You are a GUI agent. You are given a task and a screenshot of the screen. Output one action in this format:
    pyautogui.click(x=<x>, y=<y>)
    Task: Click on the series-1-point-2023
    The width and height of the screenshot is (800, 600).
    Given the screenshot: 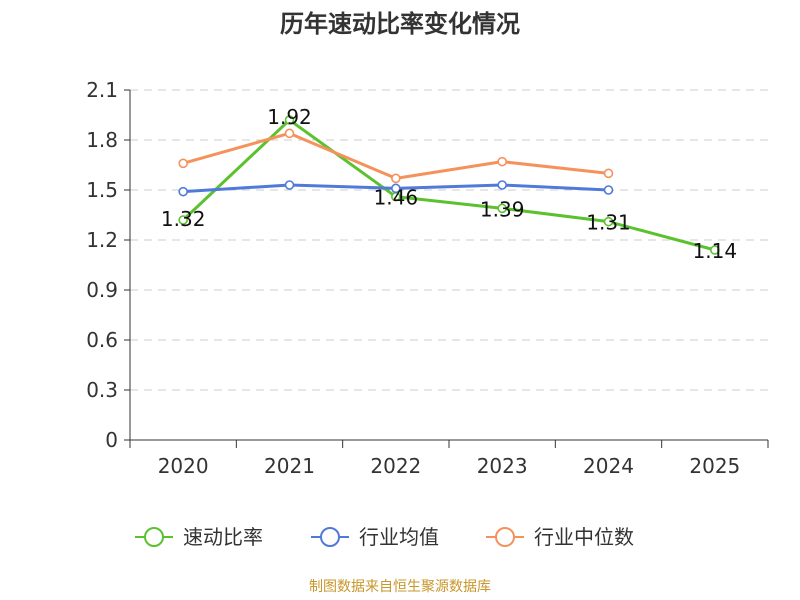 What is the action you would take?
    pyautogui.click(x=502, y=185)
    